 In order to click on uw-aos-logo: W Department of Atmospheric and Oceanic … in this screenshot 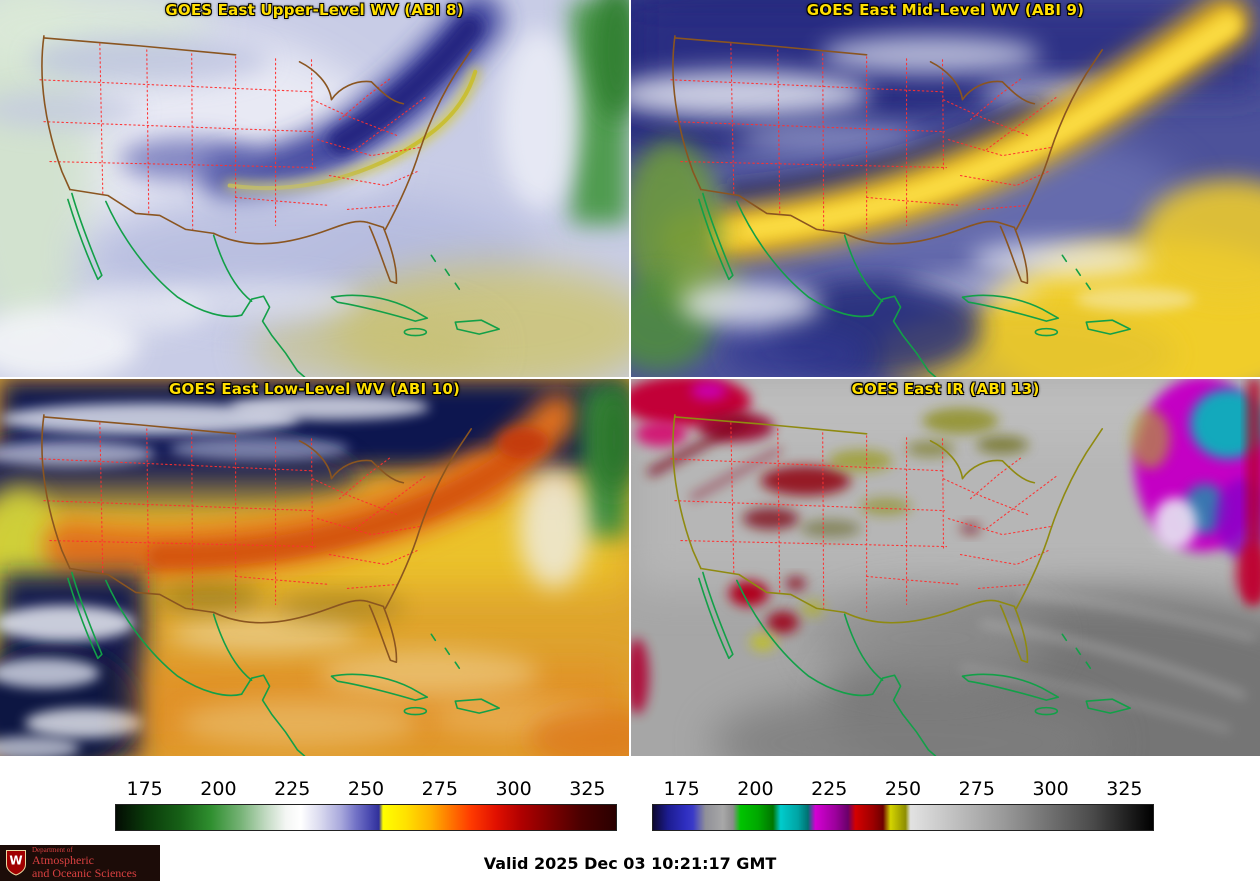, I will do `click(80, 863)`.